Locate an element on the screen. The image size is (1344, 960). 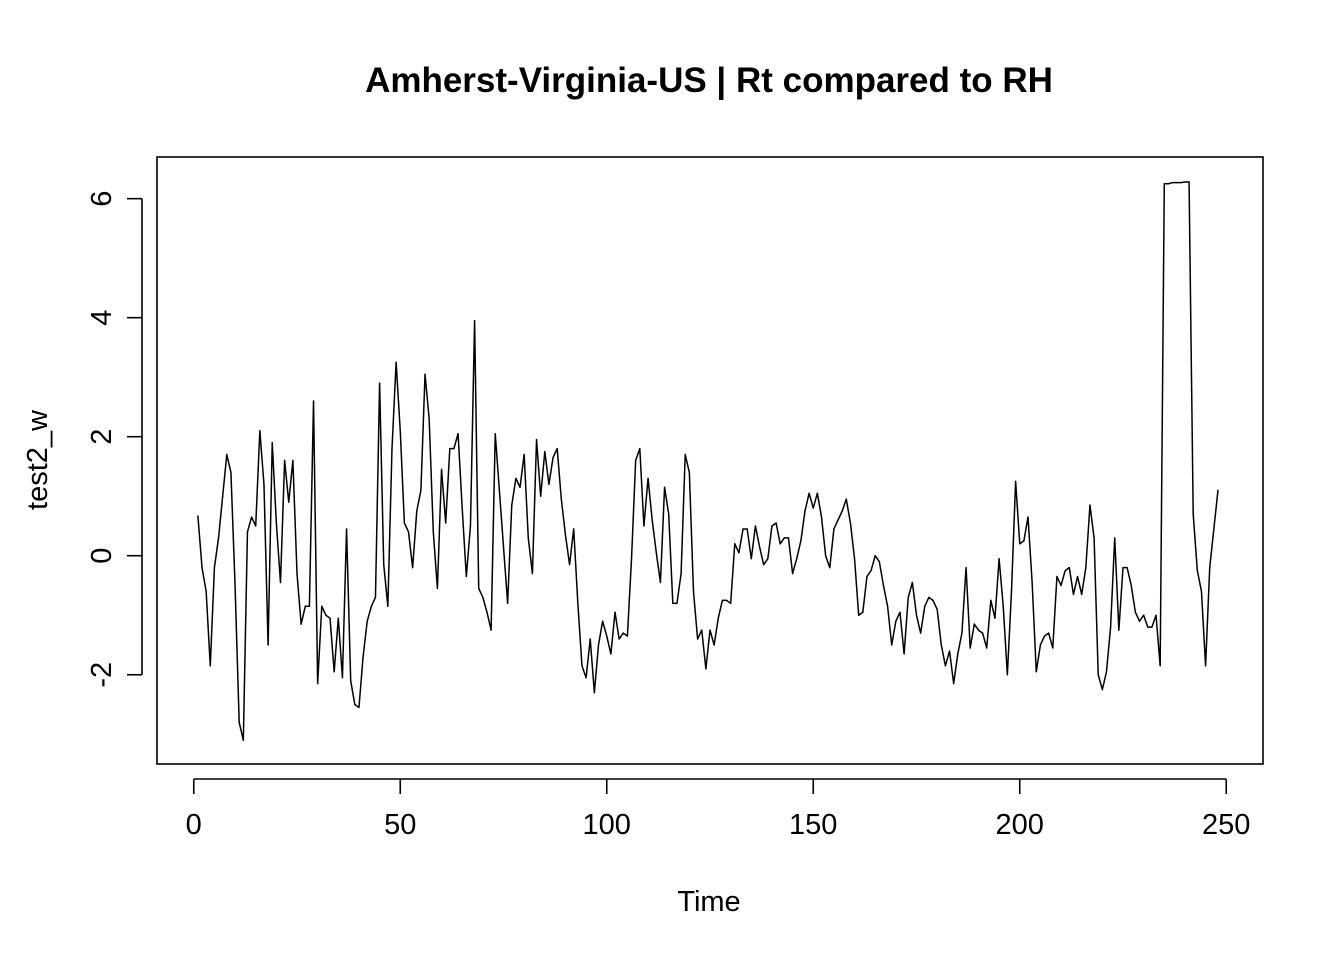
x-tick-label: 250 is located at coordinates (1226, 825).